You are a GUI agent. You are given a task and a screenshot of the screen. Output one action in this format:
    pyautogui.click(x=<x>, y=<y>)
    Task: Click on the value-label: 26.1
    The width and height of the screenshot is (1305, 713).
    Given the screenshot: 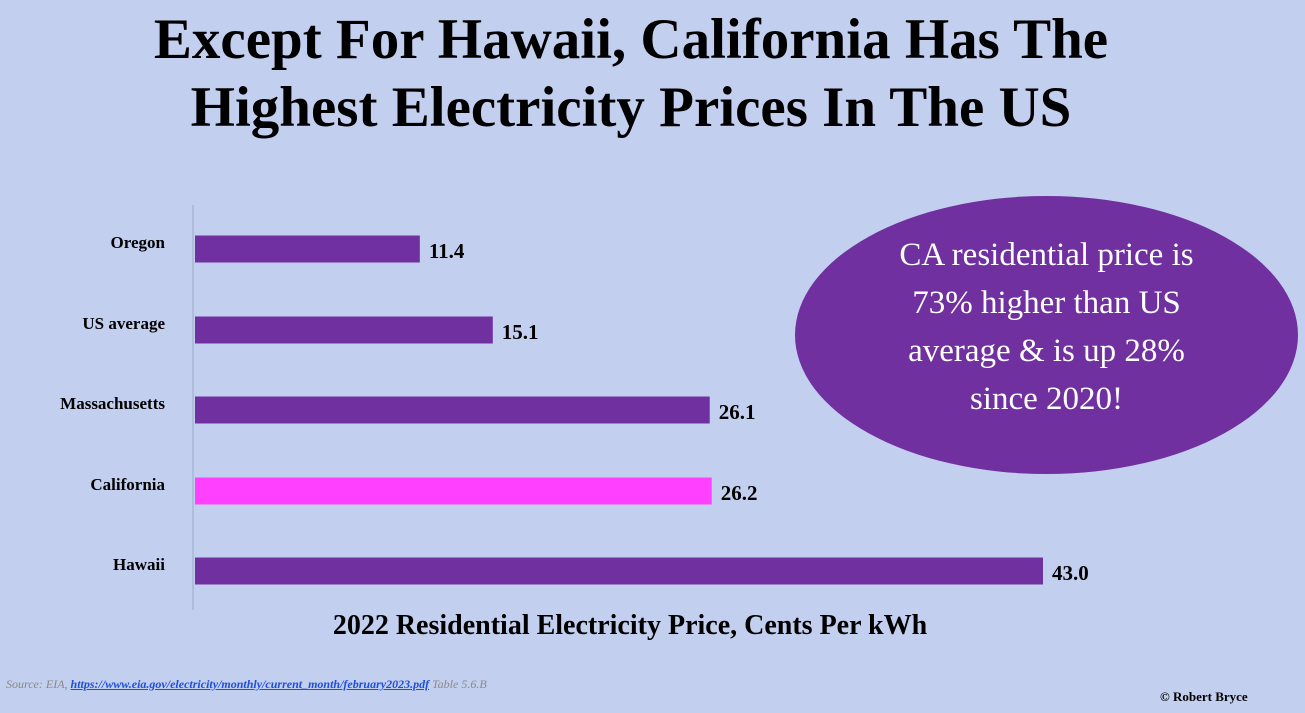 What is the action you would take?
    pyautogui.click(x=737, y=412)
    